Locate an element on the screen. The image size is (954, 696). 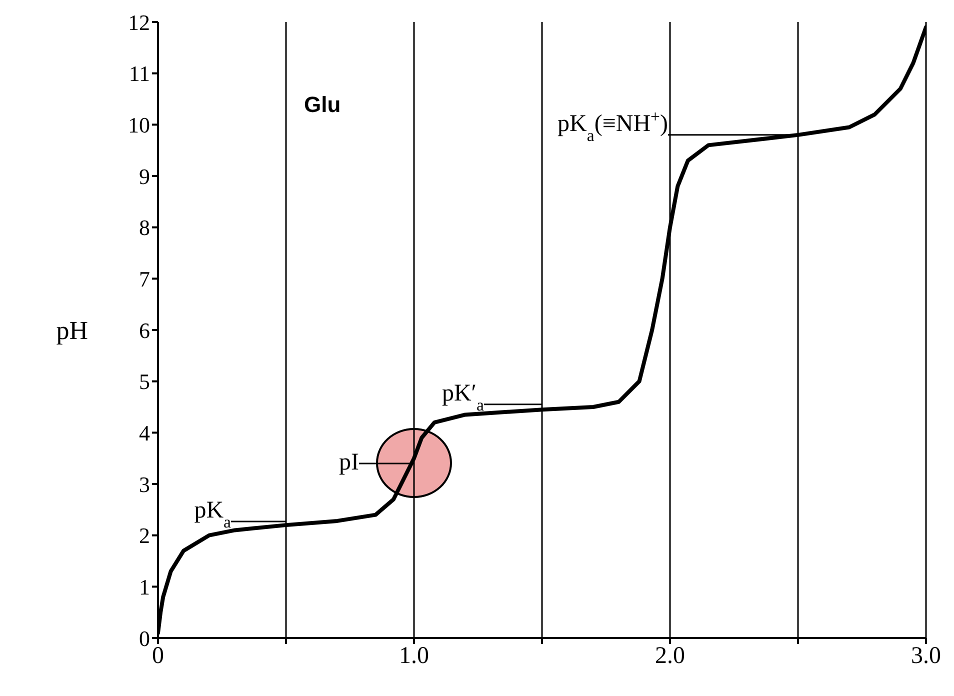
x-tick-label: 3.0 is located at coordinates (926, 656).